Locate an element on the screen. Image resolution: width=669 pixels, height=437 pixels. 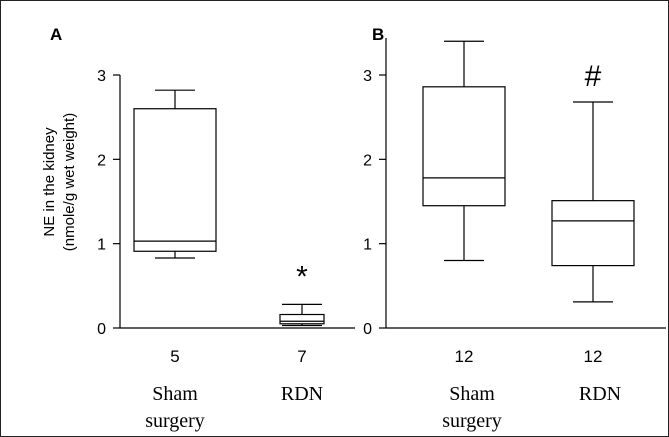
group-count: 5 is located at coordinates (174, 356).